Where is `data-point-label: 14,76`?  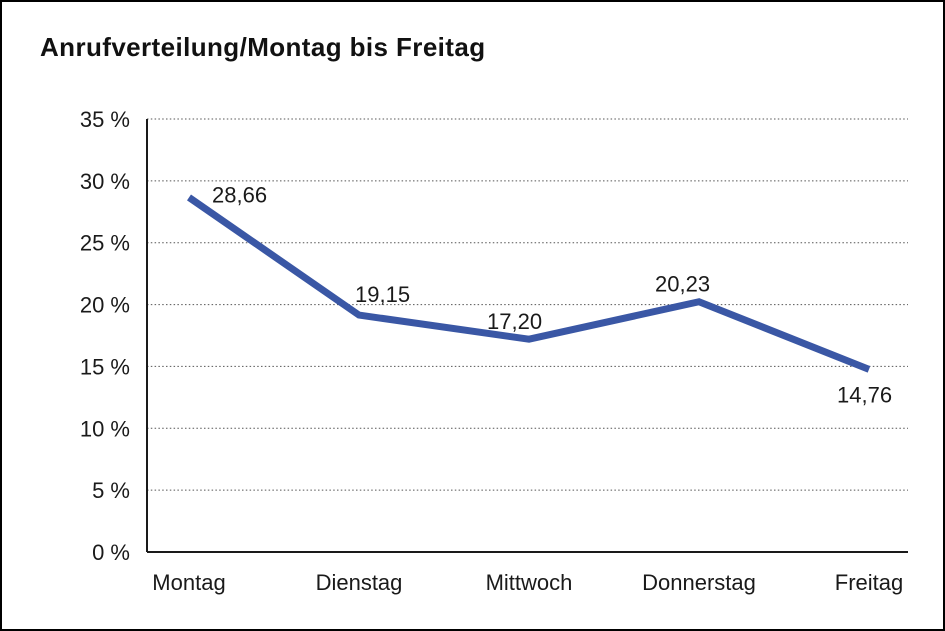 data-point-label: 14,76 is located at coordinates (864, 394).